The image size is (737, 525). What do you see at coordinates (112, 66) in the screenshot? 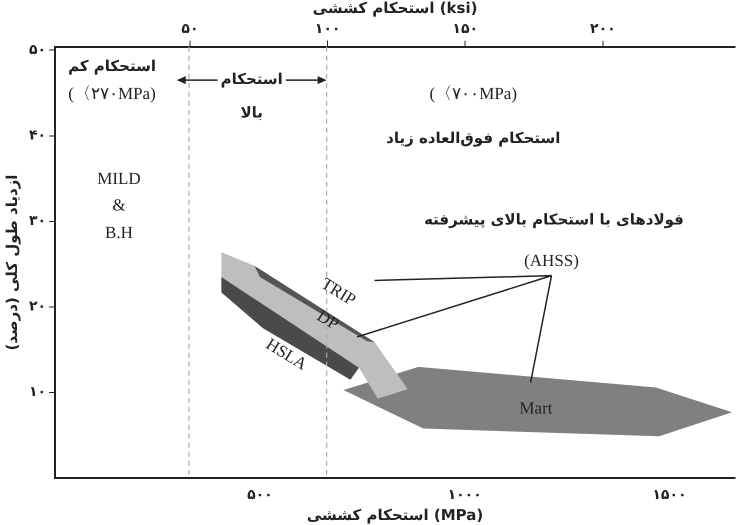
I see `annotation: استحکام کم` at bounding box center [112, 66].